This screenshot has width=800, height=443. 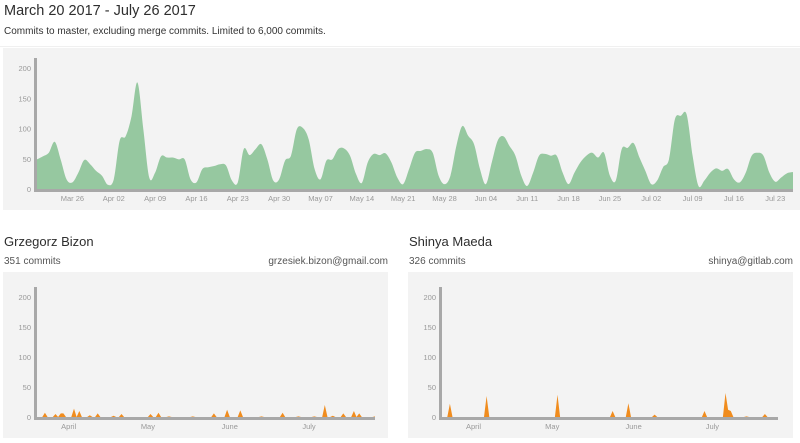 What do you see at coordinates (734, 198) in the screenshot?
I see `x-tick-label: Jul 16` at bounding box center [734, 198].